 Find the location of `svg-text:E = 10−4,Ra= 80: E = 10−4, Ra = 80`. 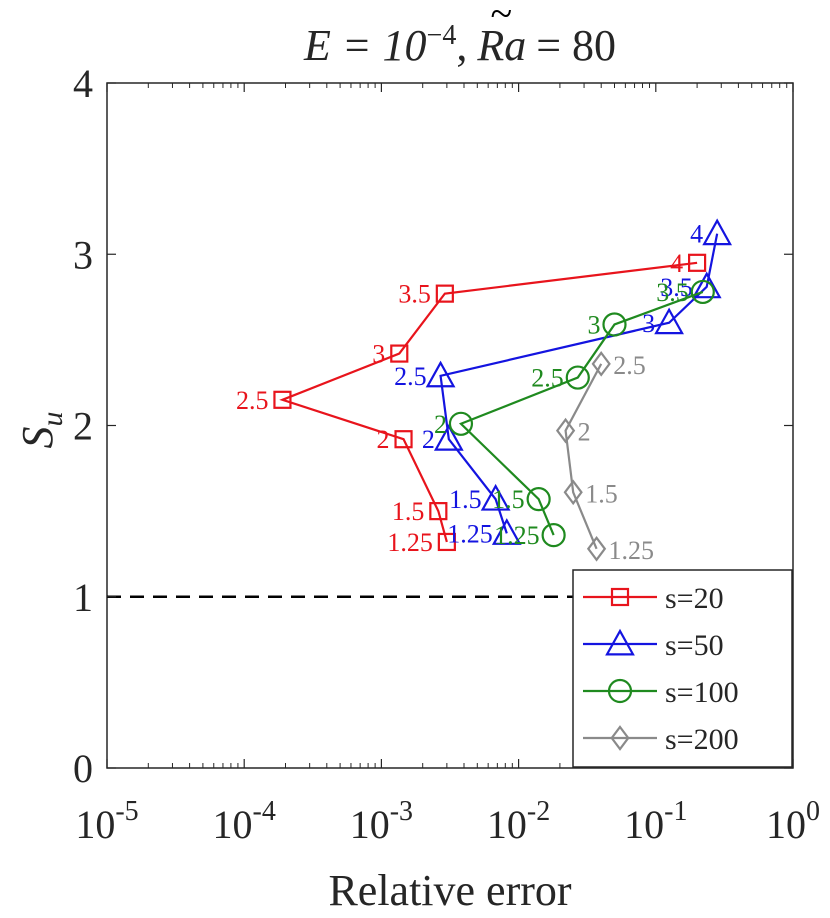

svg-text:E = 10−4,Ra= 80: E = 10−4, Ra = 80 is located at coordinates (459, 45).